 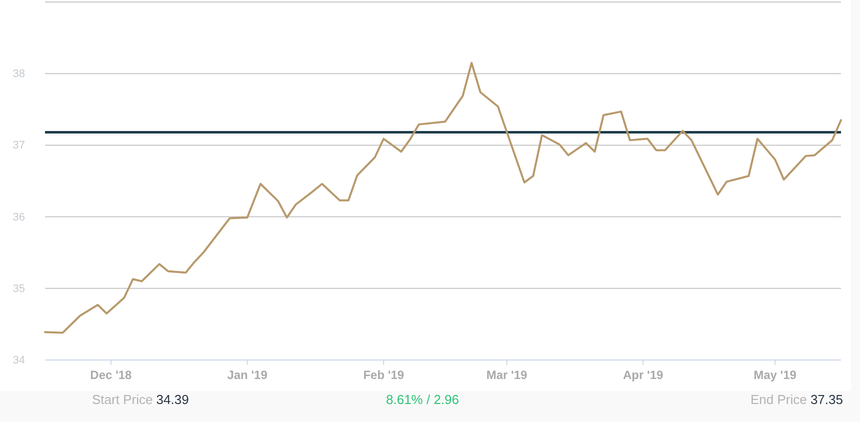 I want to click on y-tick-label: 35, so click(x=18, y=288).